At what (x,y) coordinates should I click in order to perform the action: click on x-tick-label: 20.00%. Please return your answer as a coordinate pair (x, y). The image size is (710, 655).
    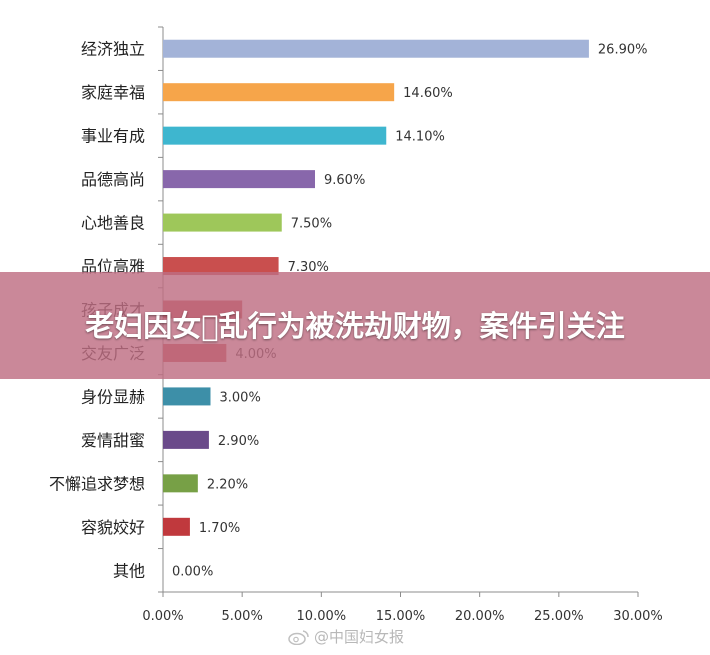
    Looking at the image, I should click on (480, 616).